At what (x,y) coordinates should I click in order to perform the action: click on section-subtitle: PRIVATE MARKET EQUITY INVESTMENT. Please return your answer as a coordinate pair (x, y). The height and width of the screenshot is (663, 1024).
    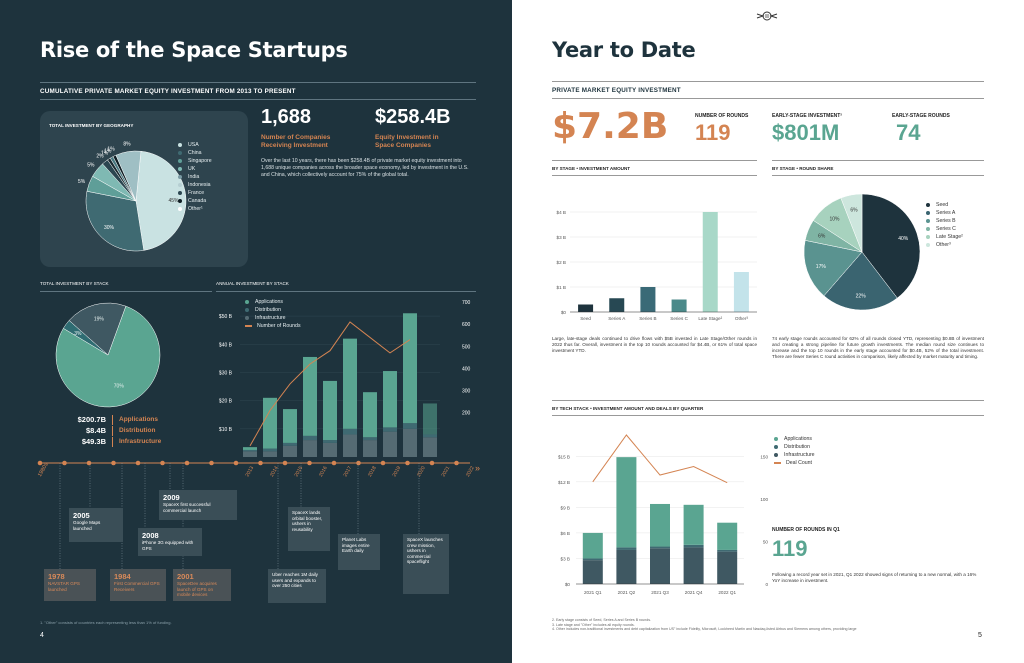
    Looking at the image, I should click on (616, 90).